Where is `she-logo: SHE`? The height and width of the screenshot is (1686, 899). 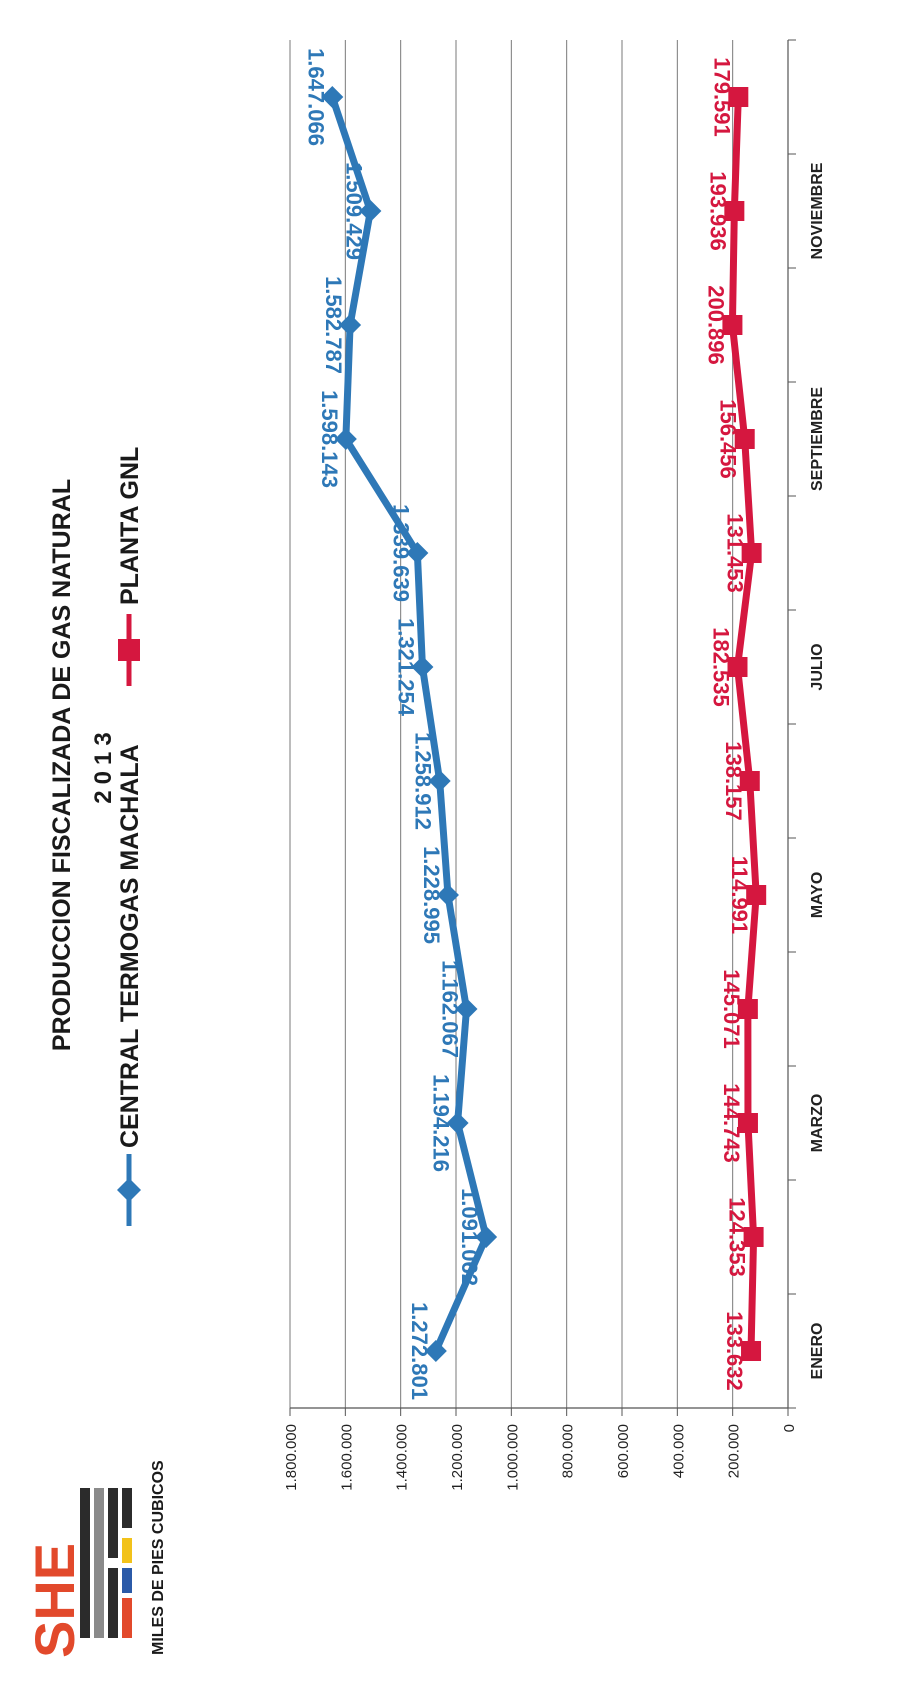
she-logo: SHE is located at coordinates (77, 1573).